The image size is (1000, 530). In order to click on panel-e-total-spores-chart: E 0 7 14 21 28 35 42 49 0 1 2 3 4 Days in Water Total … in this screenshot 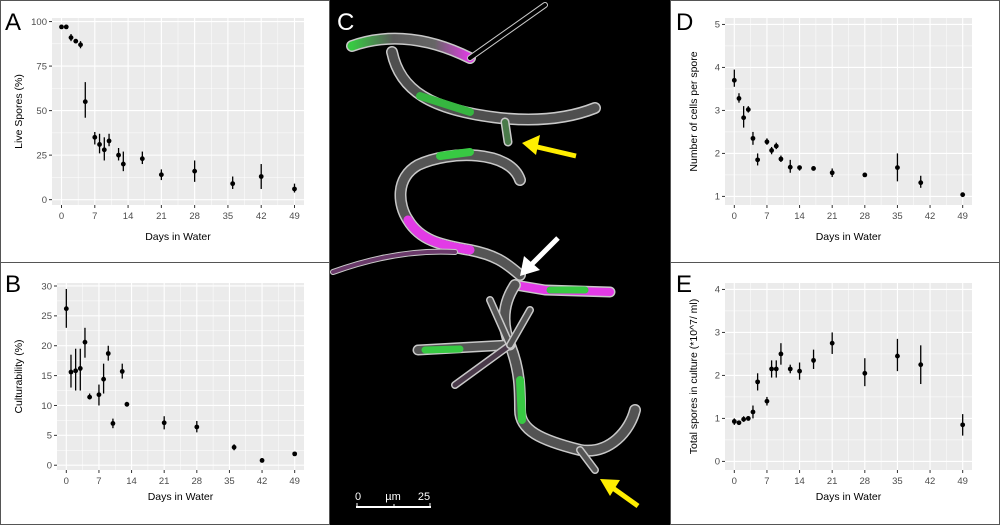, I will do `click(824, 387)`.